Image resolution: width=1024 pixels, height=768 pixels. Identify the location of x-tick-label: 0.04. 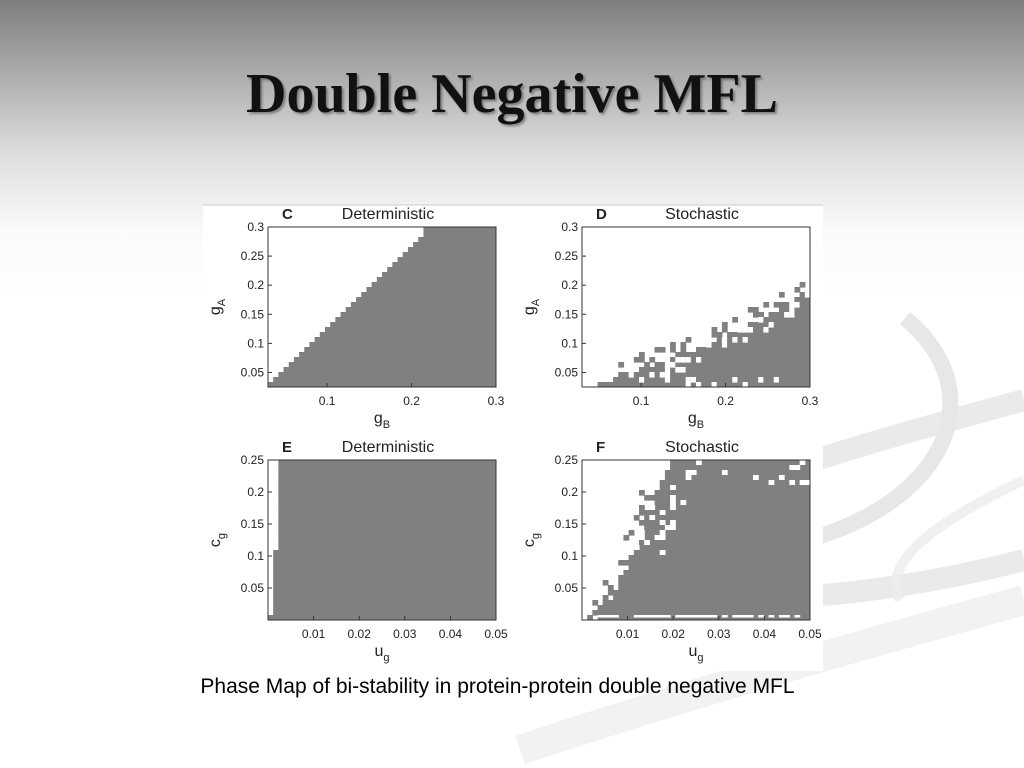
(765, 634).